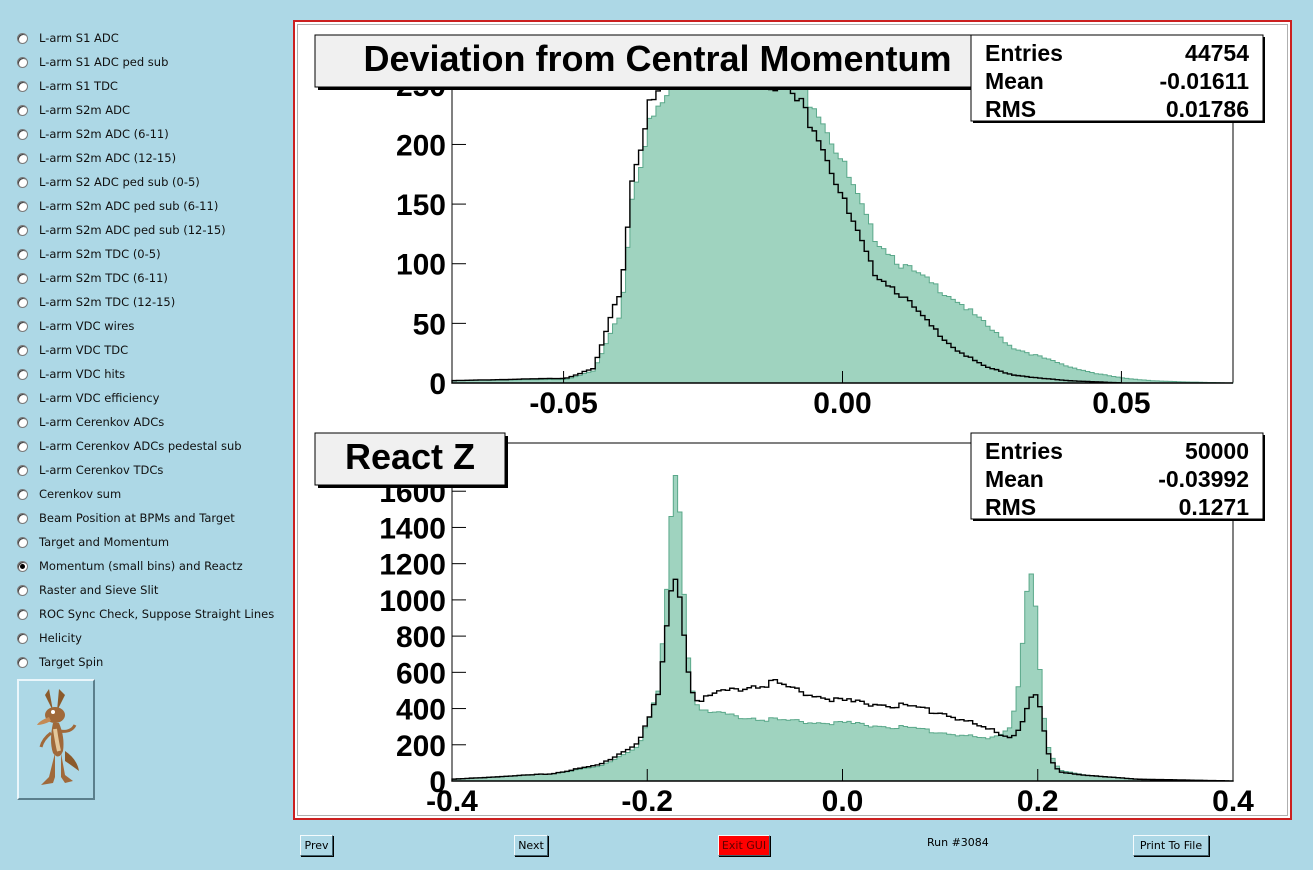  Describe the element at coordinates (73, 110) in the screenshot. I see `sidebar-item: L-arm S2m ADC` at that location.